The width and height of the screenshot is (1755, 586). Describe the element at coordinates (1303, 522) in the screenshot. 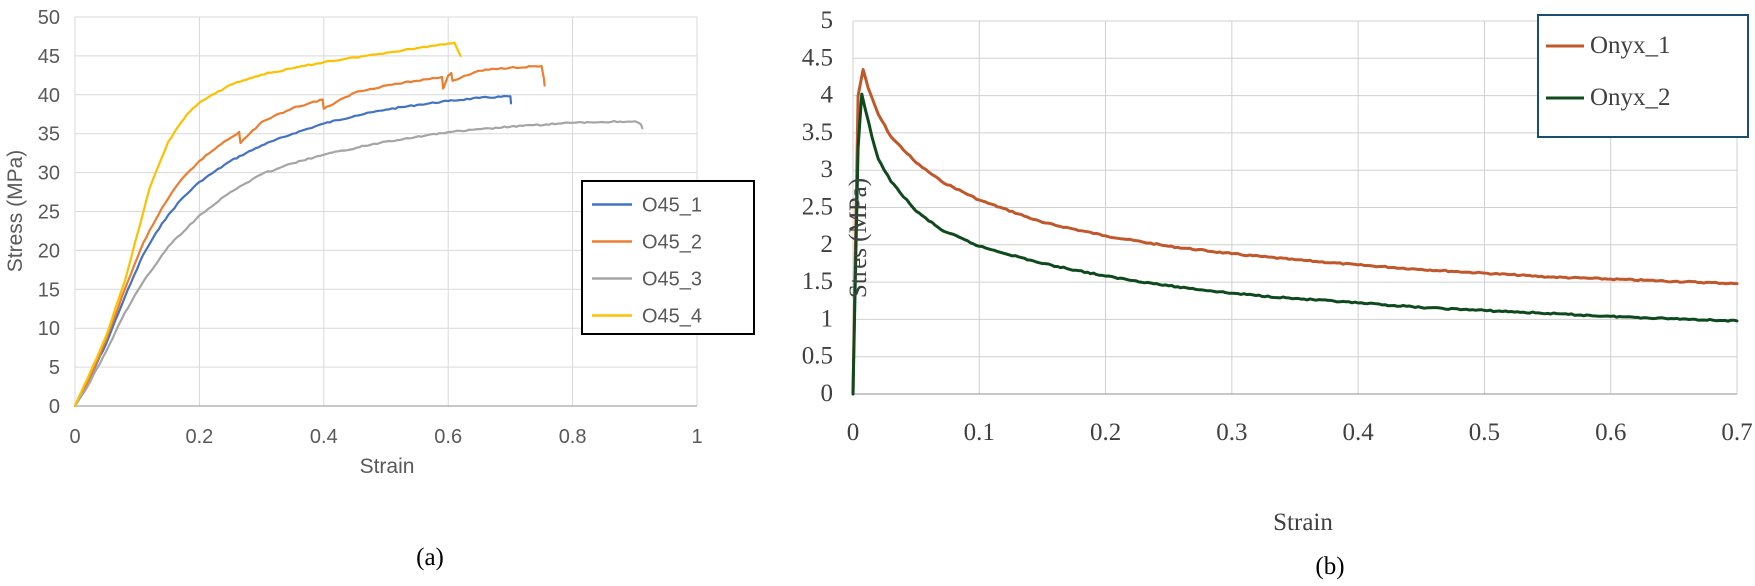

I see `chart-b-x-axis-title: Strain` at that location.